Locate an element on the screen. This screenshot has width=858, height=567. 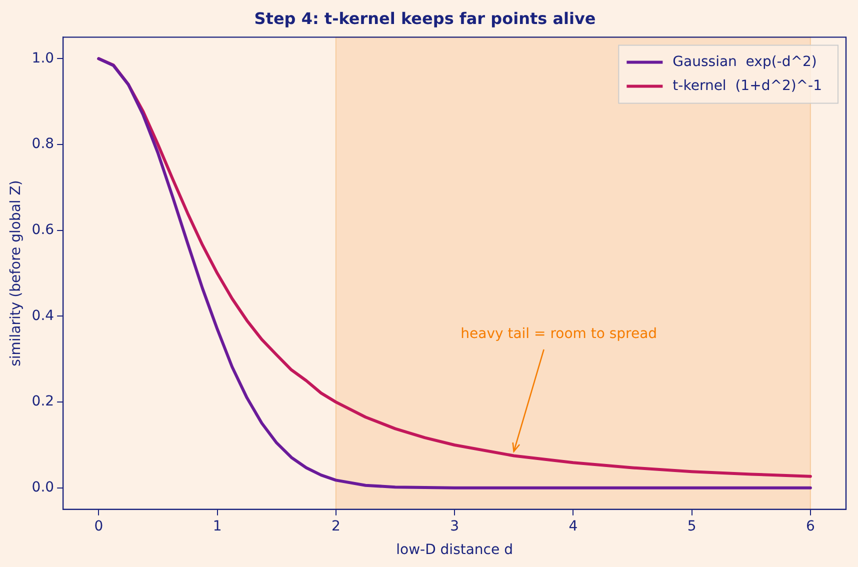
legend-label: Gaussian exp(-d^2) is located at coordinates (744, 62).